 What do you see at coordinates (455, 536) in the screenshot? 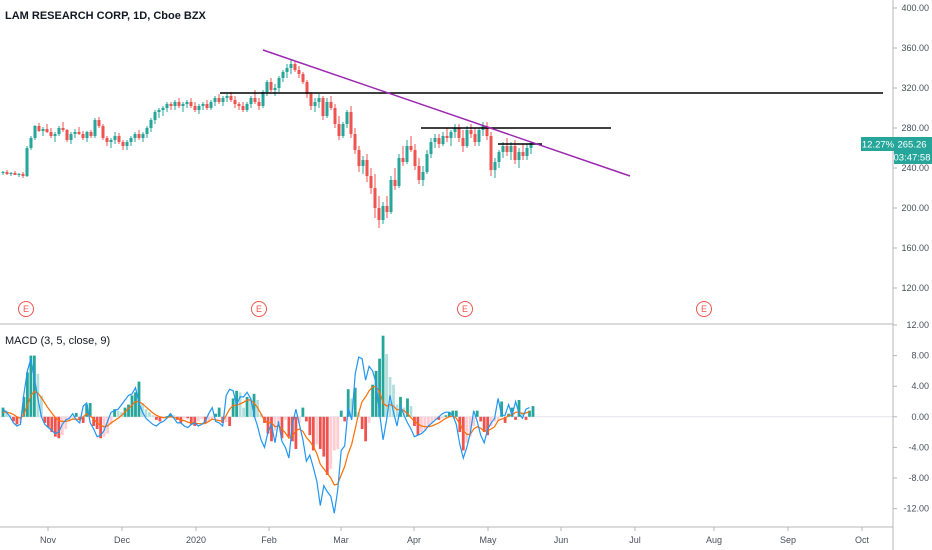
I see `time-axis: Nov Dec 2020 Feb Mar Apr May Jun Jul Aug Sep Oct` at bounding box center [455, 536].